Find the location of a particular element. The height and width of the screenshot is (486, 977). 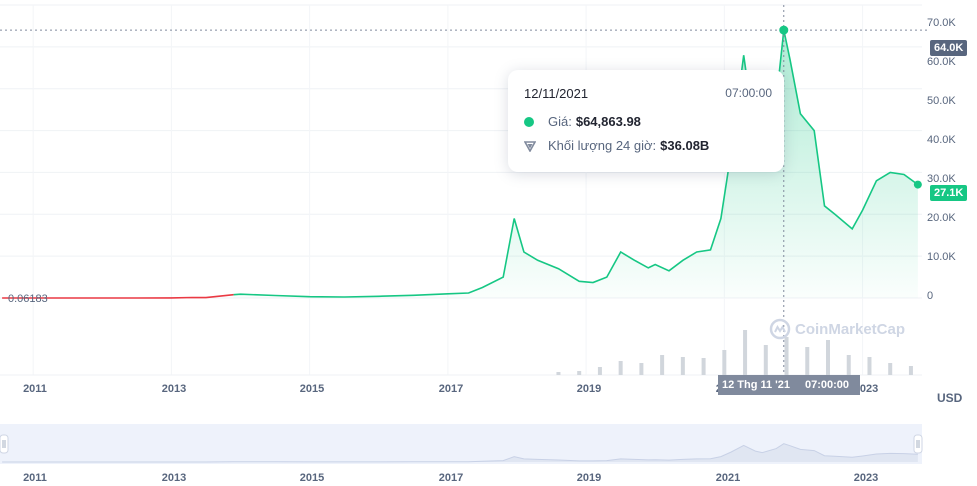

tooltip-volume-row: Khối lượng 24 giờ: $36.08B is located at coordinates (616, 145).